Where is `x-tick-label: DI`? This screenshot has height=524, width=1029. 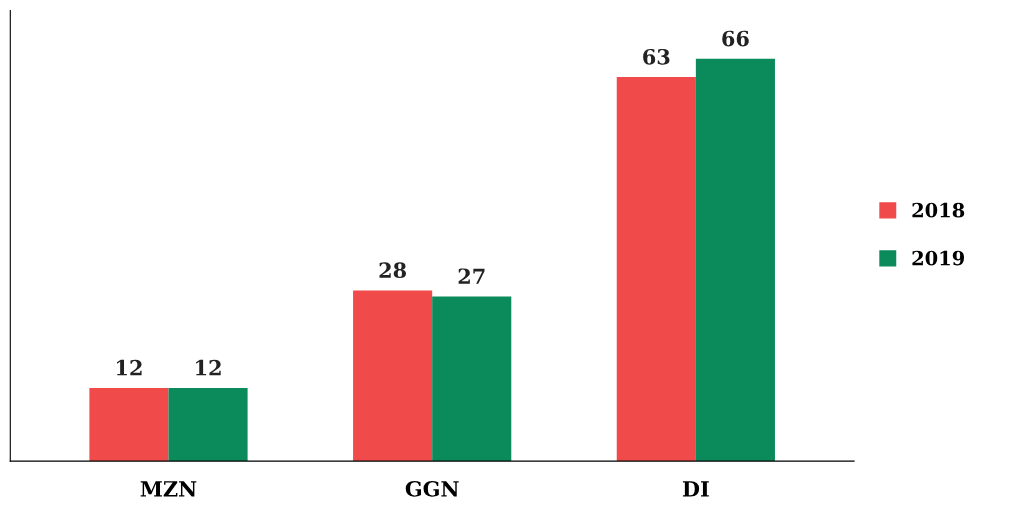
x-tick-label: DI is located at coordinates (695, 489).